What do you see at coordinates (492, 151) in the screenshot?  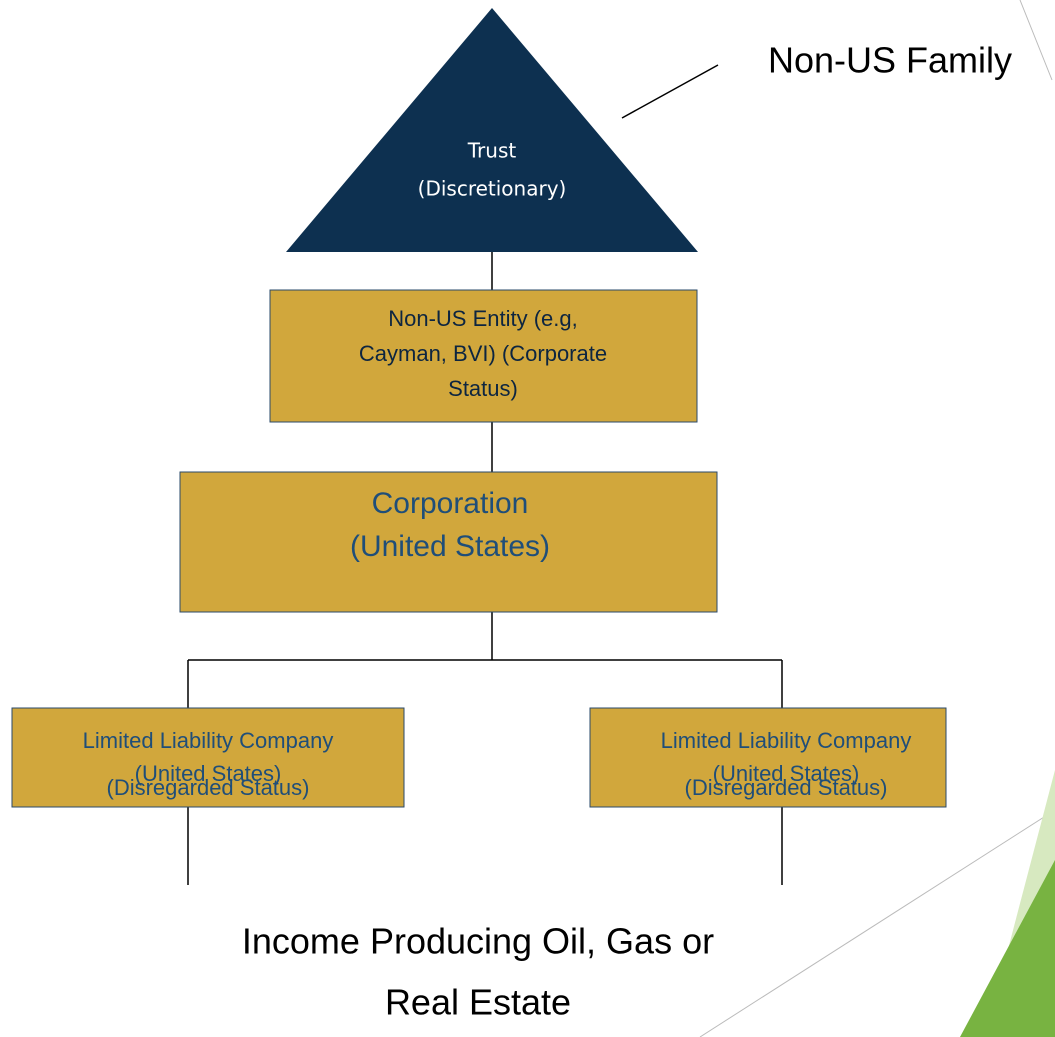 I see `trust-label: Trust` at bounding box center [492, 151].